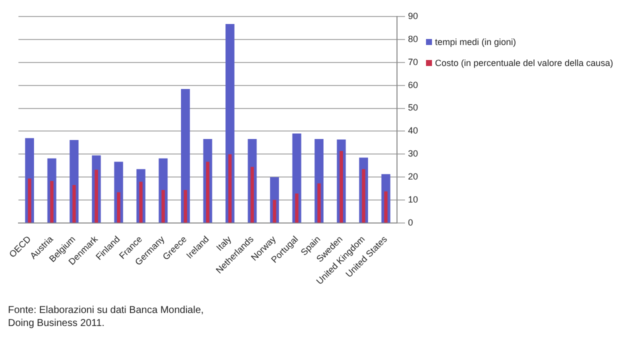 Image resolution: width=641 pixels, height=344 pixels. Describe the element at coordinates (413, 39) in the screenshot. I see `y-tick-label: 80` at that location.